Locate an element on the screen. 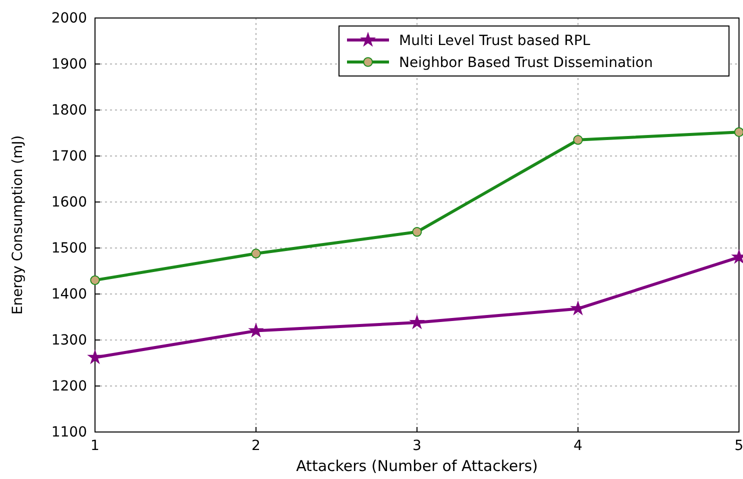  y-tick-label: 1300 is located at coordinates (69, 340).